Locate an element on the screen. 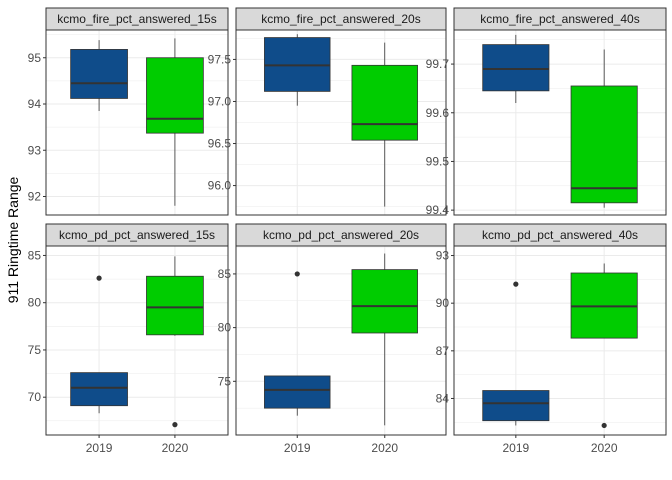 The width and height of the screenshot is (672, 480). y-axis-title: 911 Ringtime Range is located at coordinates (13, 239).